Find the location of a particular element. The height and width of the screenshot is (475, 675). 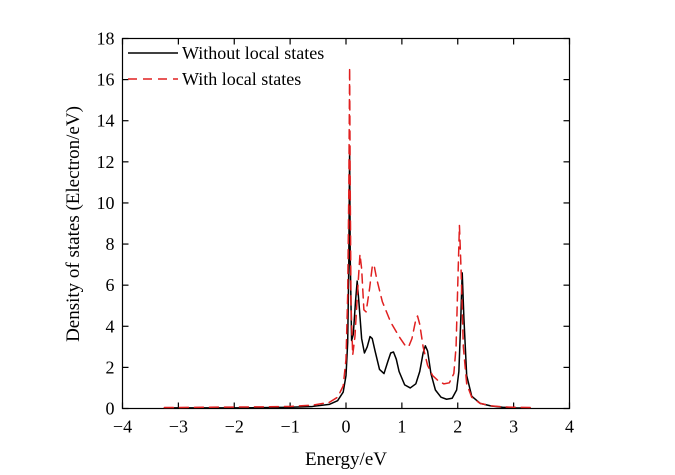

x-tick-label: 3 is located at coordinates (513, 427).